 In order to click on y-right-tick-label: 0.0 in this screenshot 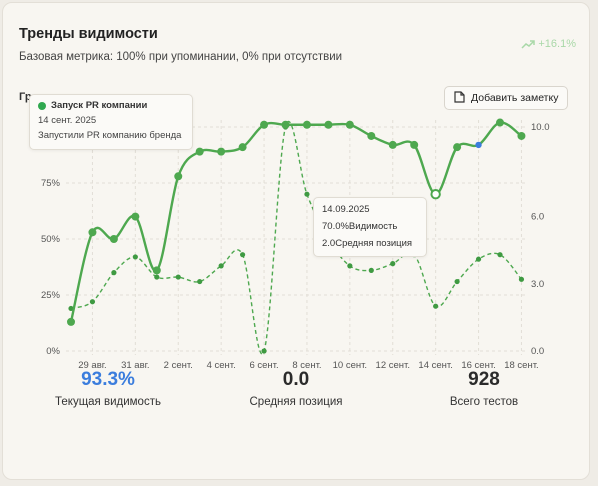, I will do `click(537, 351)`.